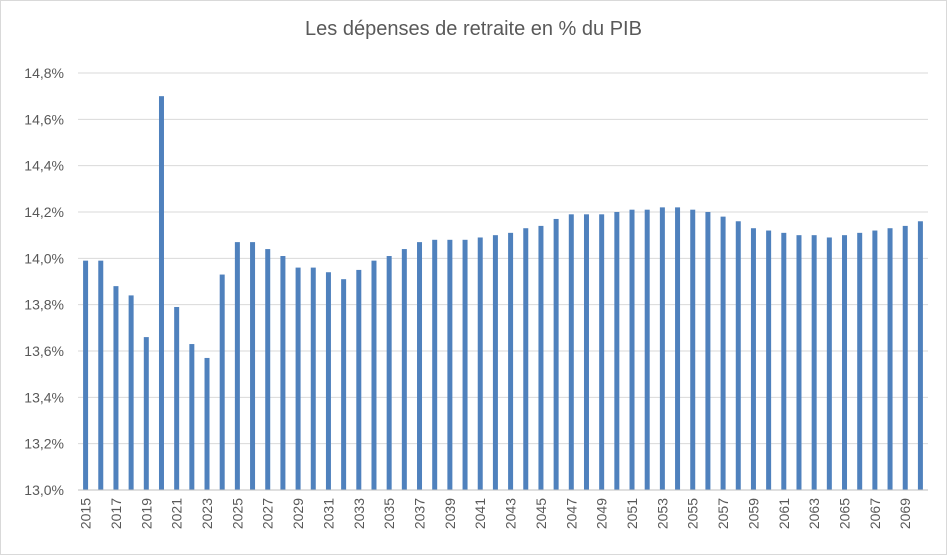 The height and width of the screenshot is (555, 947). What do you see at coordinates (480, 513) in the screenshot?
I see `x-tick-label: 2041` at bounding box center [480, 513].